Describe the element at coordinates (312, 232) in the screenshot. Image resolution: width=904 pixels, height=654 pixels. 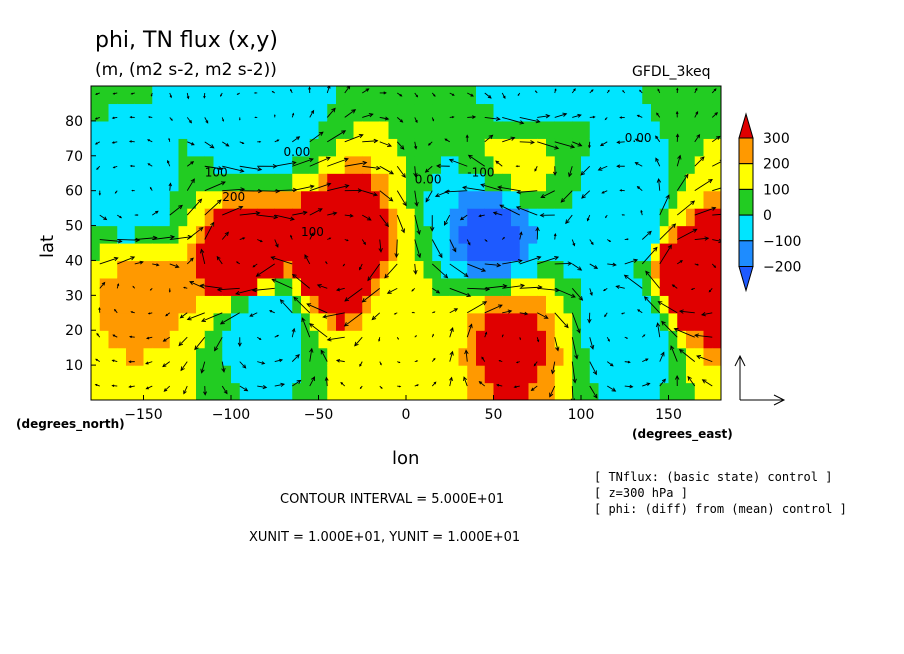
I see `contour-label: 100` at that location.